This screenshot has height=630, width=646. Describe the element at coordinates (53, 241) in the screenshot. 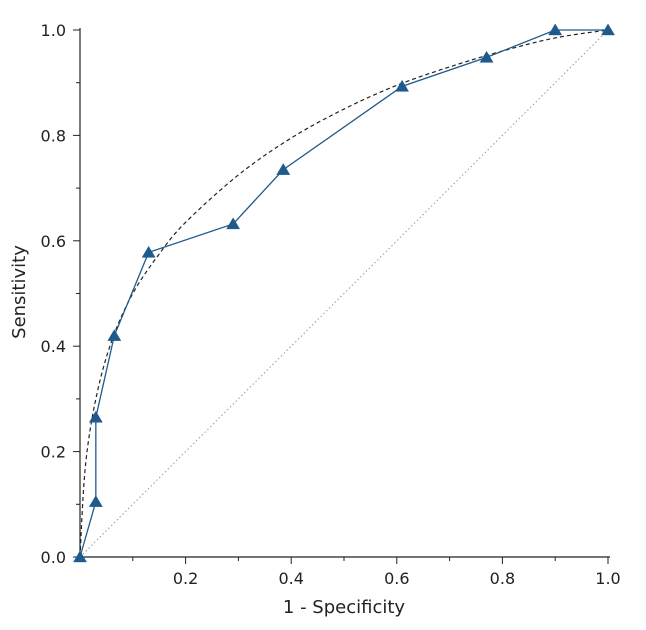

I see `y-tick-label: 0.6` at that location.